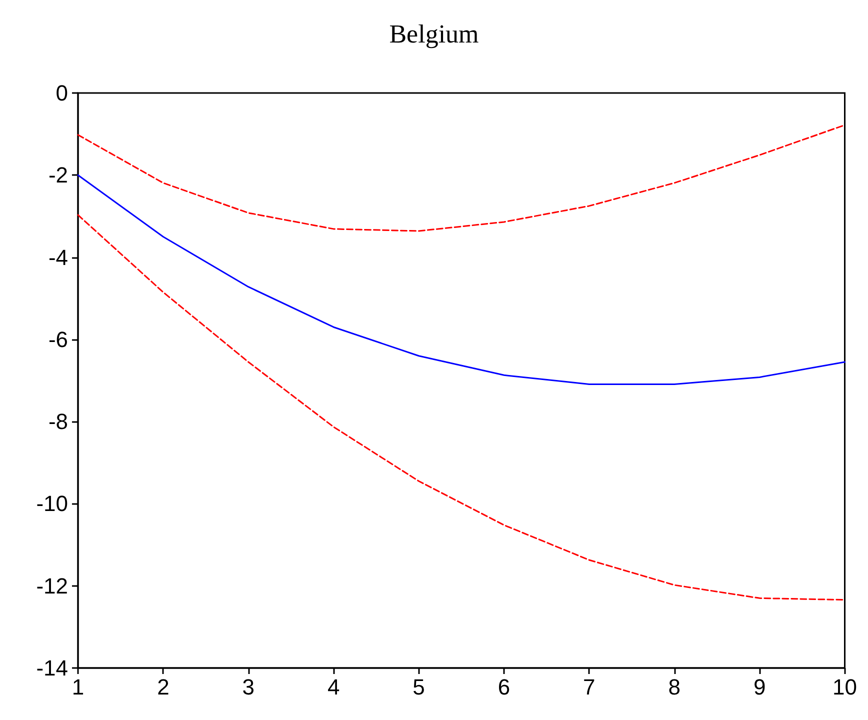 This screenshot has height=720, width=868. Describe the element at coordinates (759, 687) in the screenshot. I see `x-tick-label: 9` at that location.